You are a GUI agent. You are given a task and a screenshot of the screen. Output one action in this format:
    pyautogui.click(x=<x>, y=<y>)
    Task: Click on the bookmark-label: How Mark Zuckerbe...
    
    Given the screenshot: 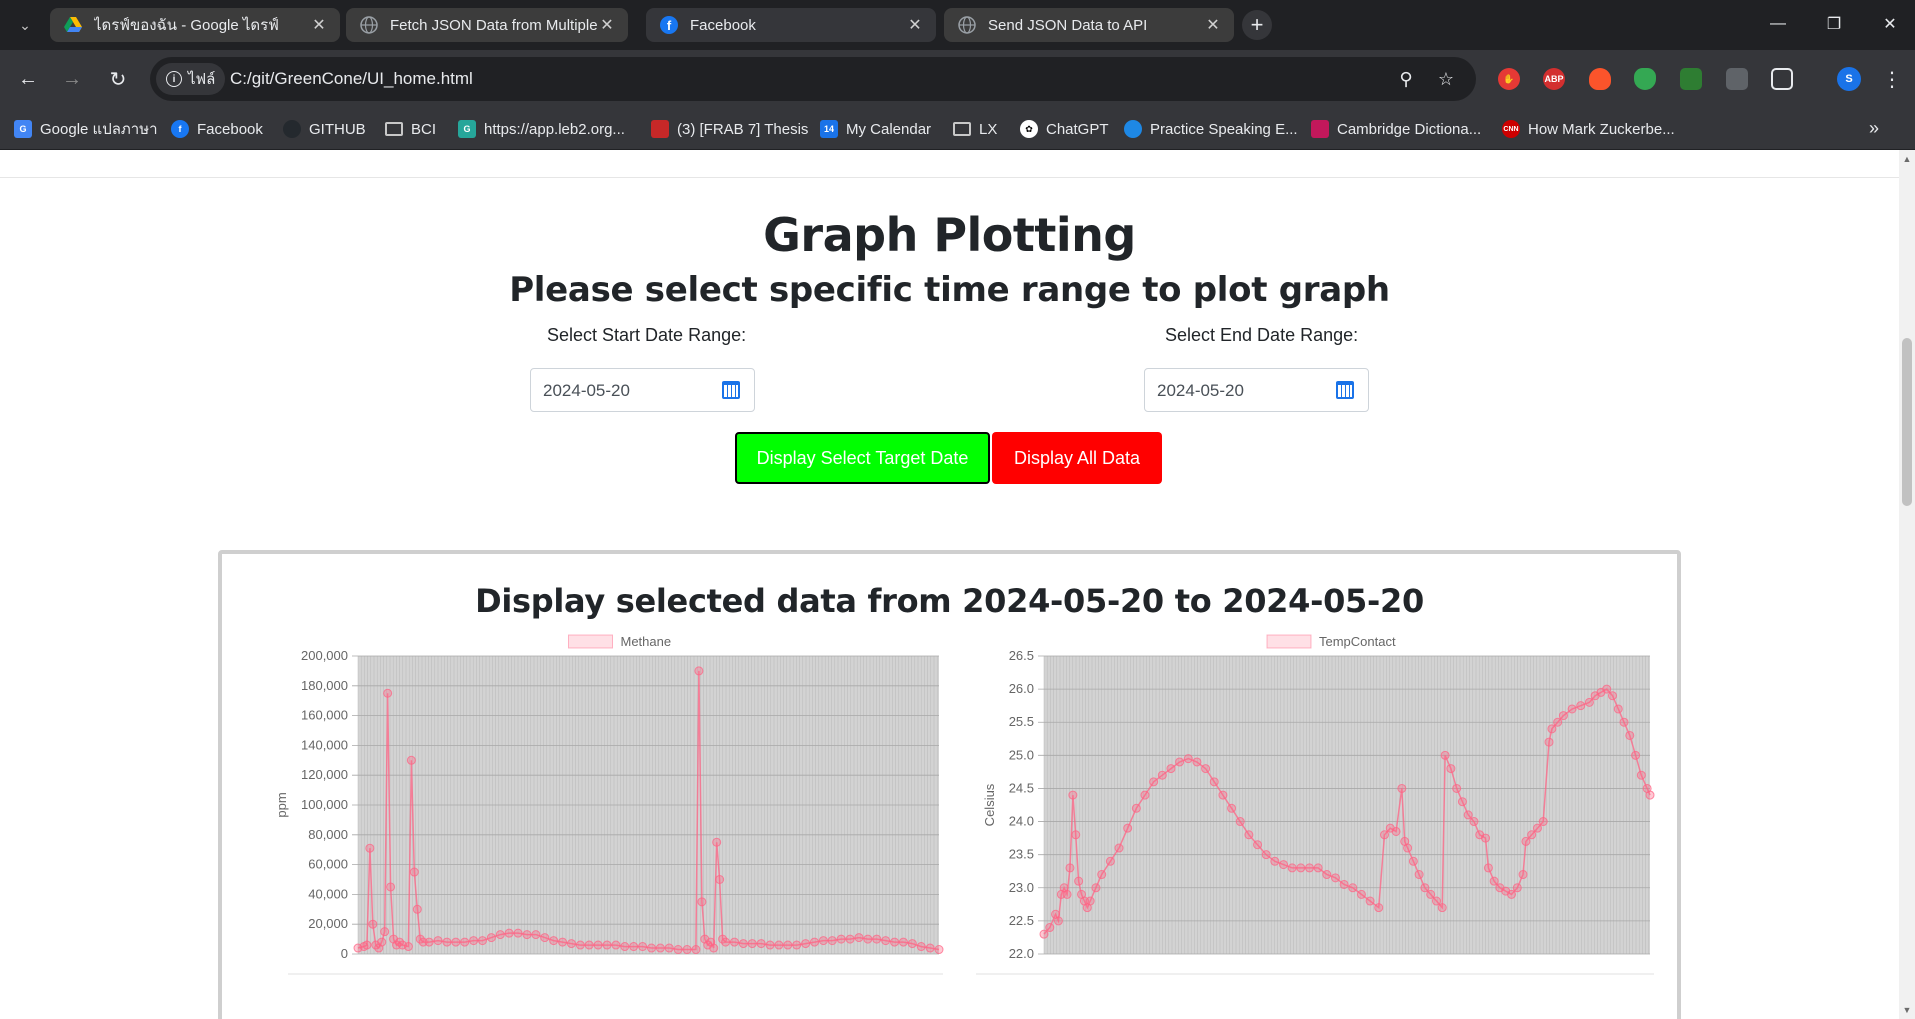 What is the action you would take?
    pyautogui.click(x=1601, y=129)
    